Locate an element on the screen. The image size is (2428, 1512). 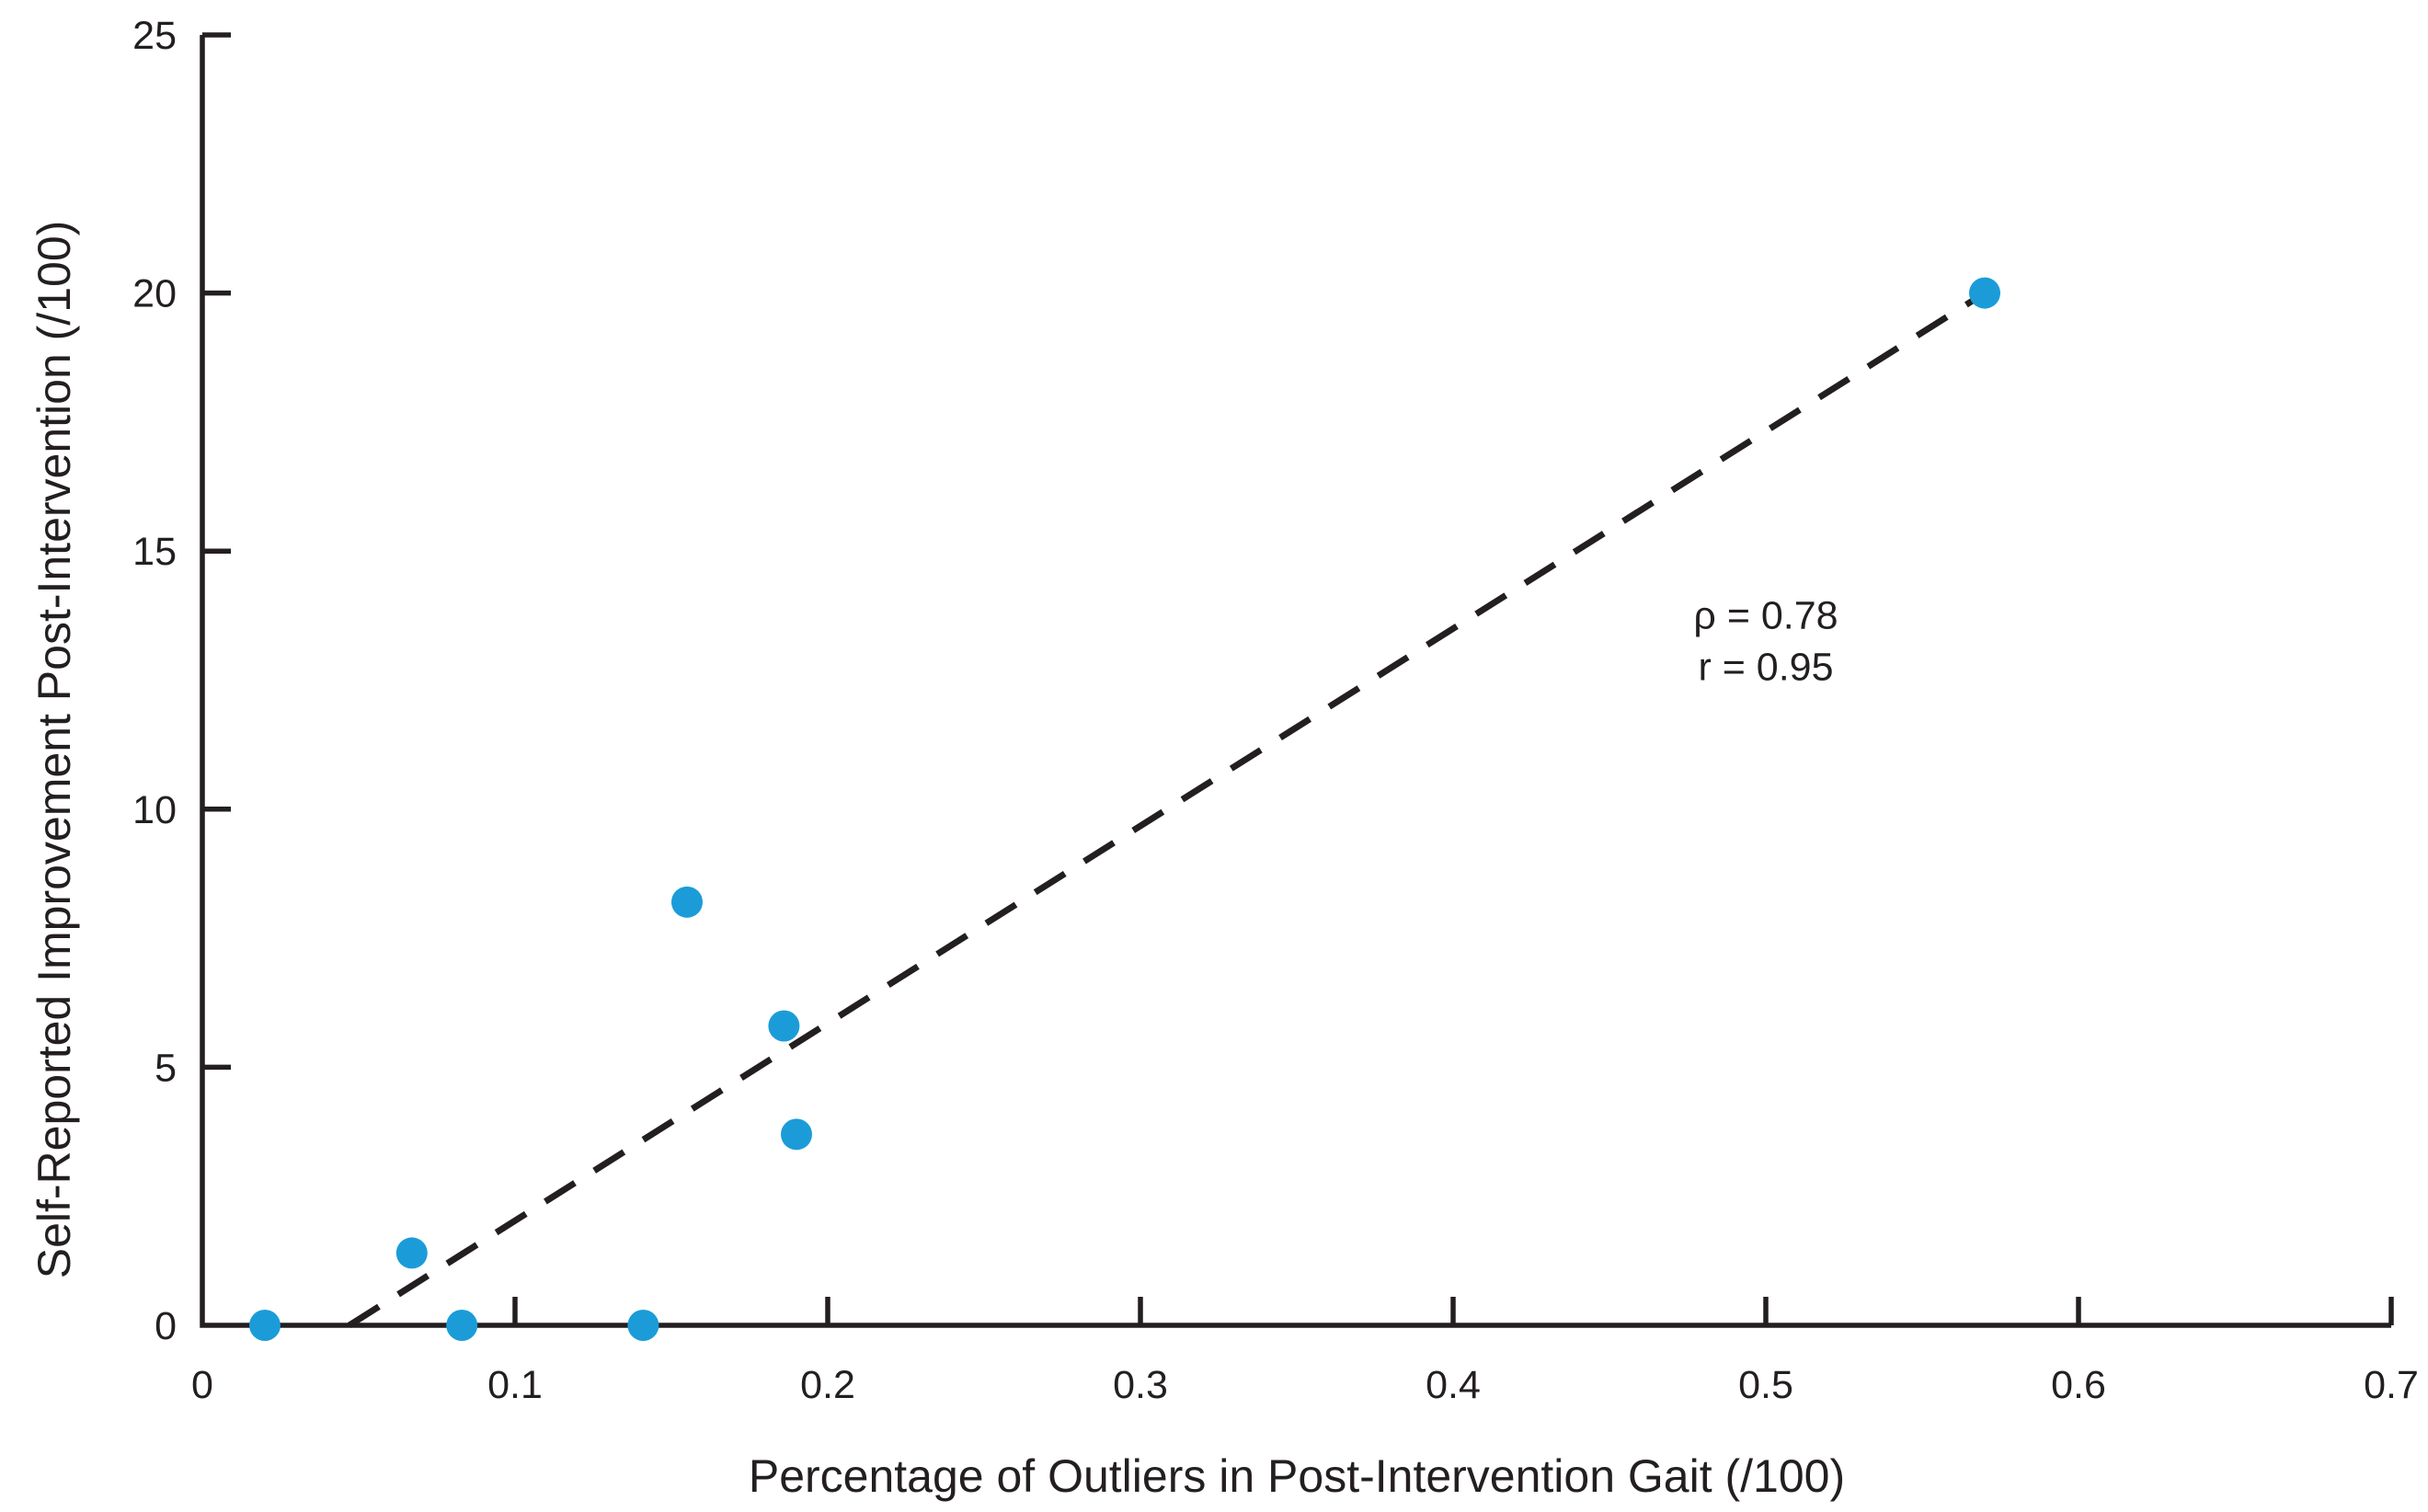
annotation-rho: ρ = 0.78 is located at coordinates (1766, 615).